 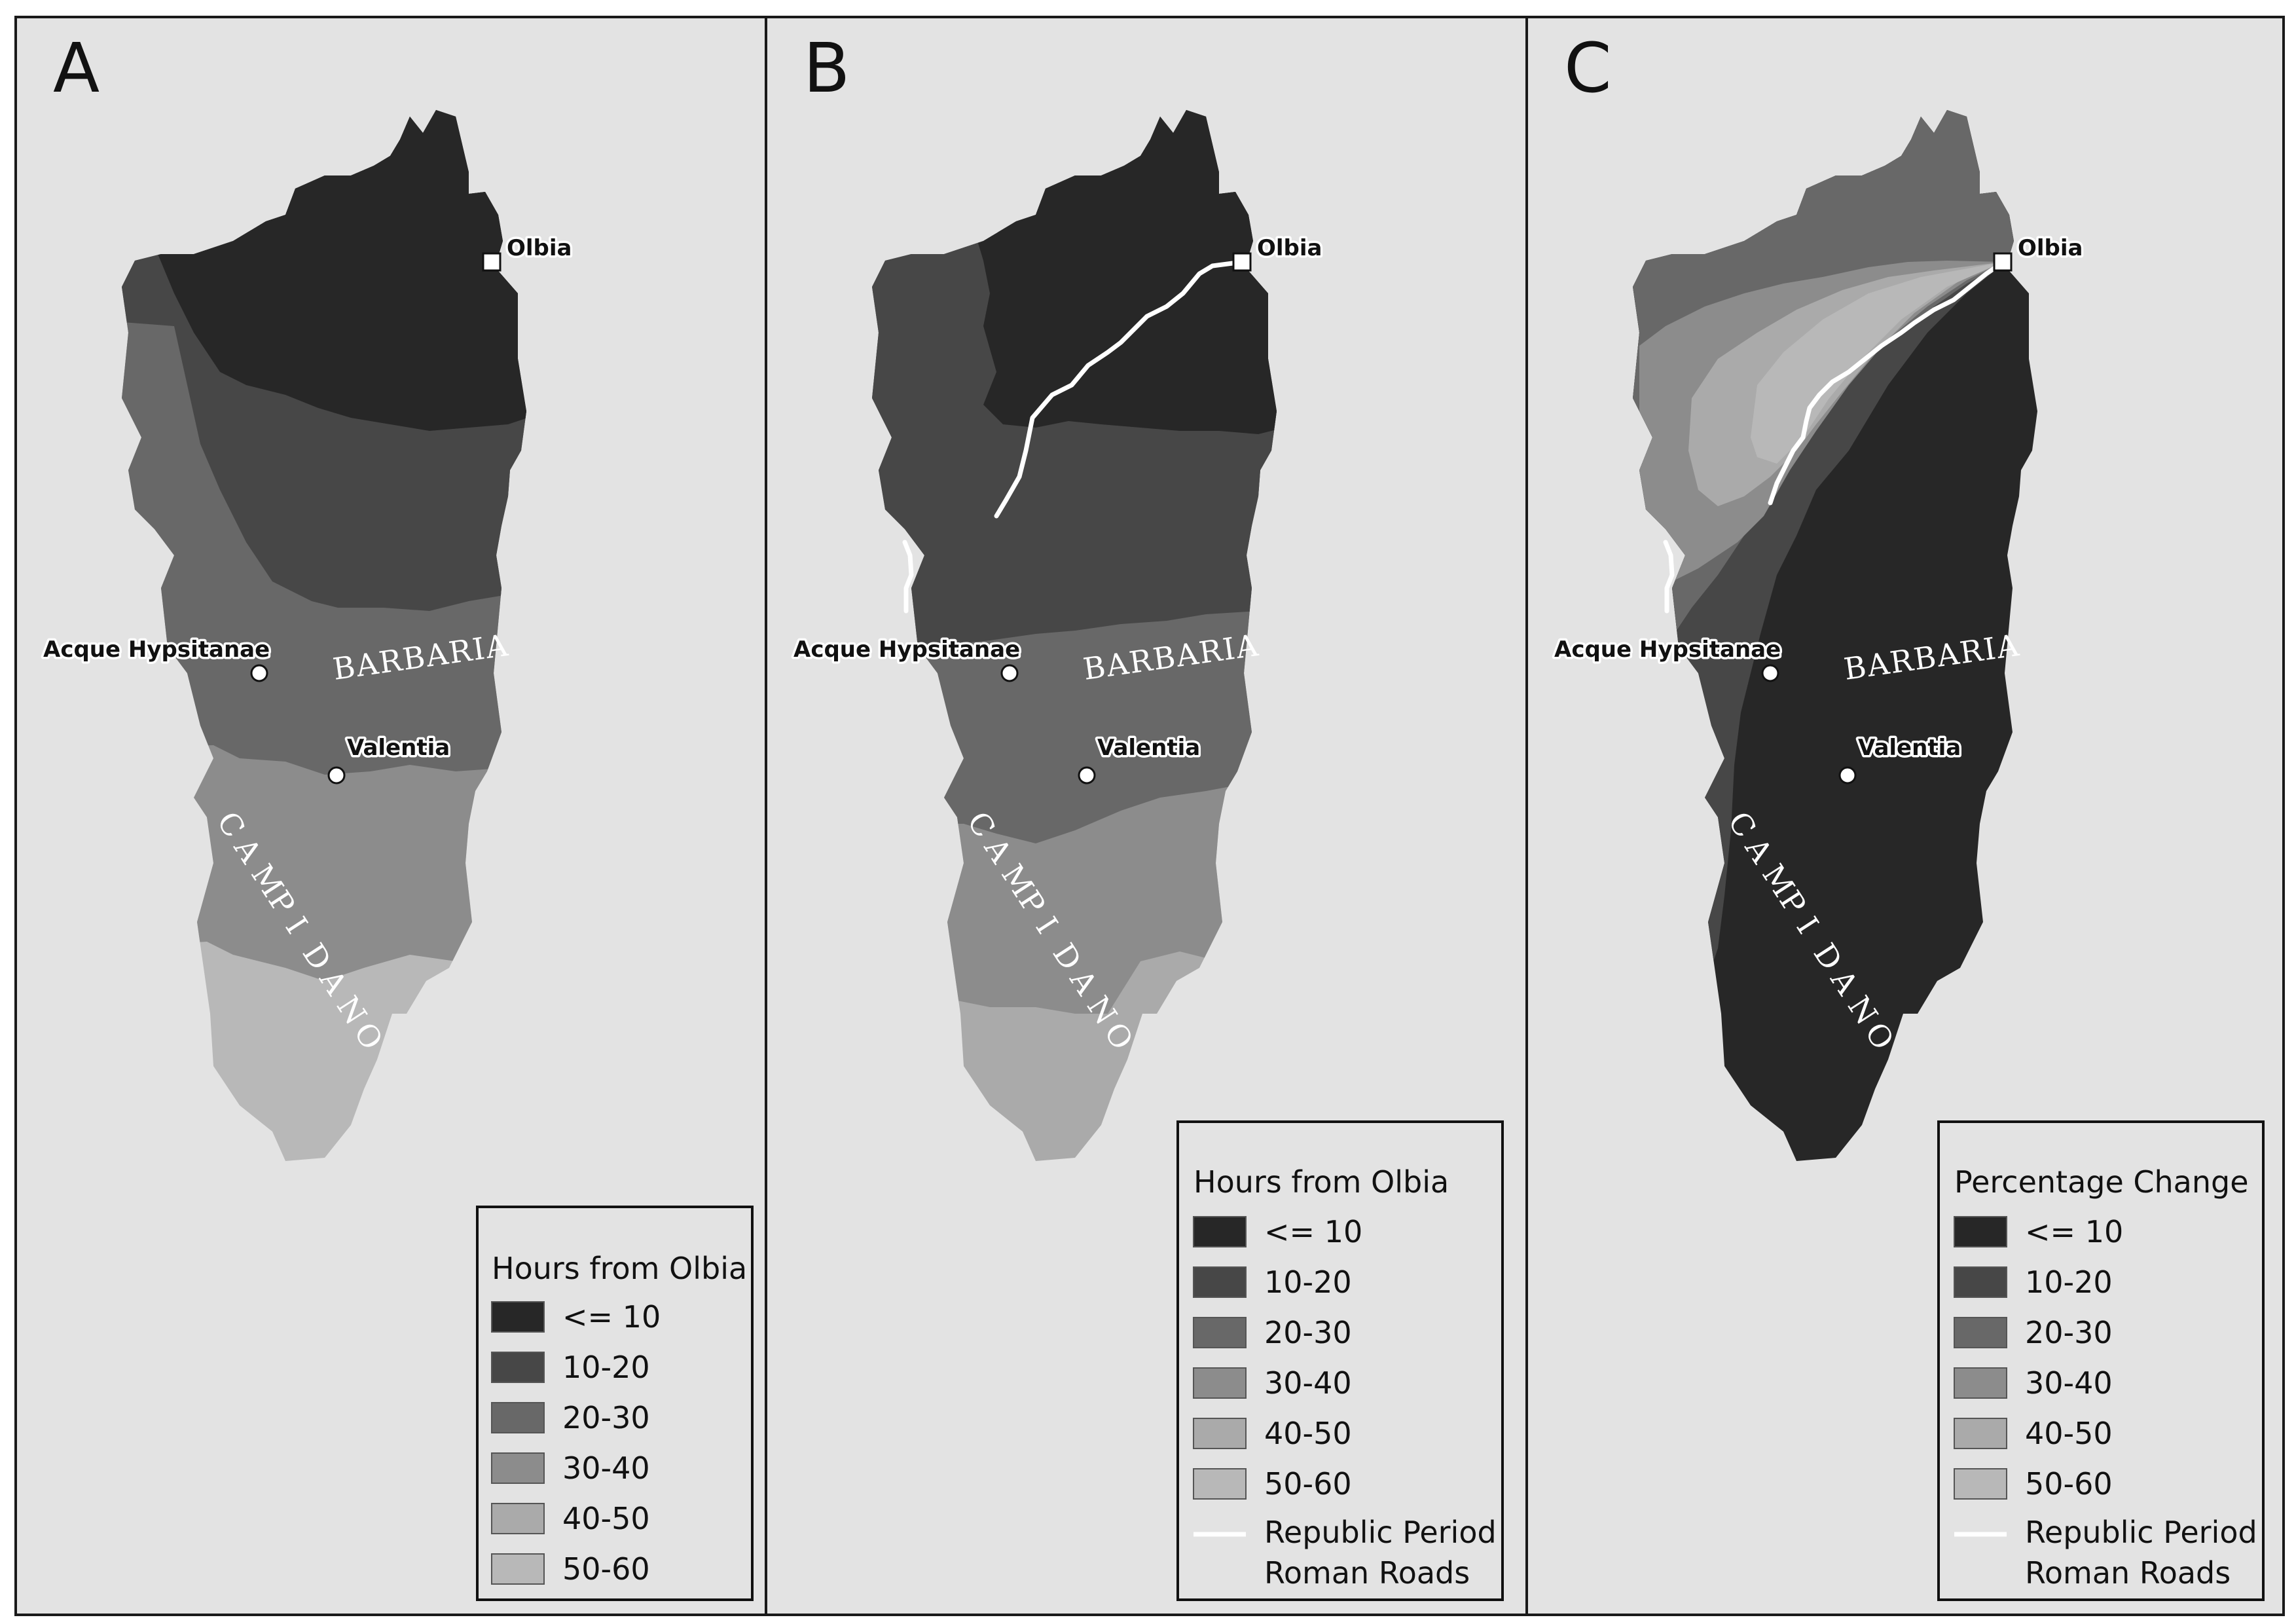 What do you see at coordinates (2101, 1182) in the screenshot?
I see `legend-title: Percentage Change` at bounding box center [2101, 1182].